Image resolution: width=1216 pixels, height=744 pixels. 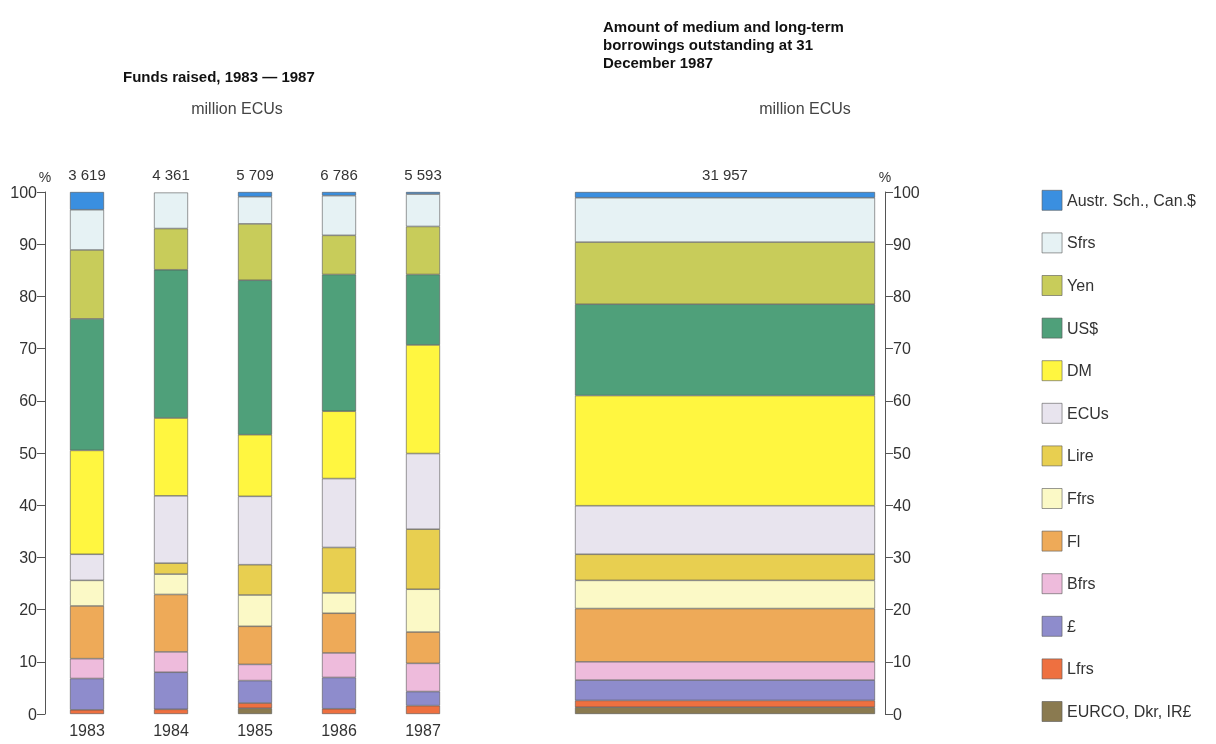 I want to click on legend-label: US$, so click(x=1083, y=328).